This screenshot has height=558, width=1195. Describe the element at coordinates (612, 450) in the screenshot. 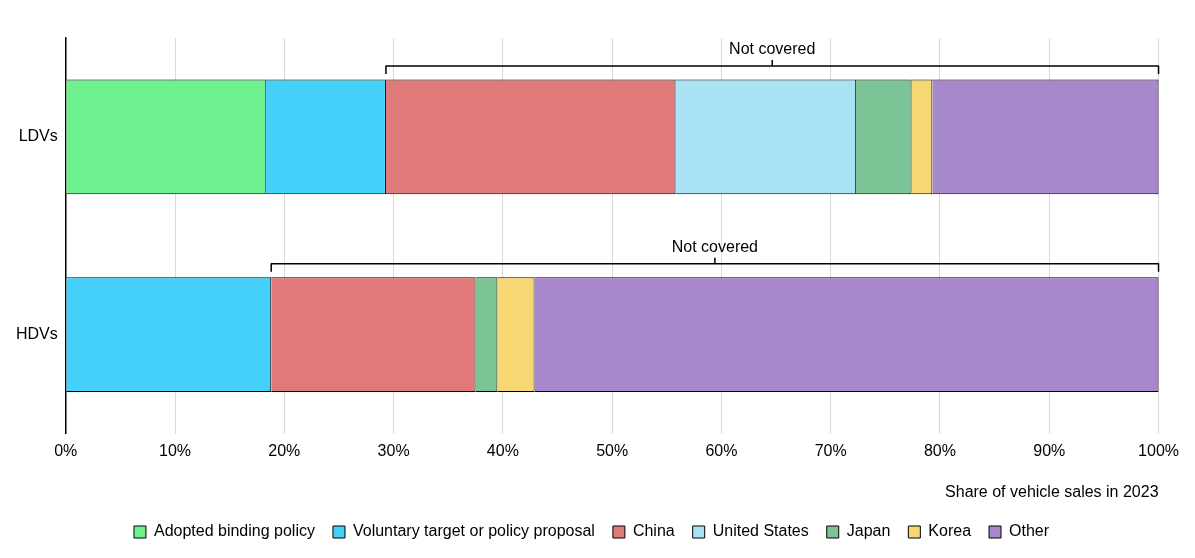

I see `x-tick-label: 50%` at that location.